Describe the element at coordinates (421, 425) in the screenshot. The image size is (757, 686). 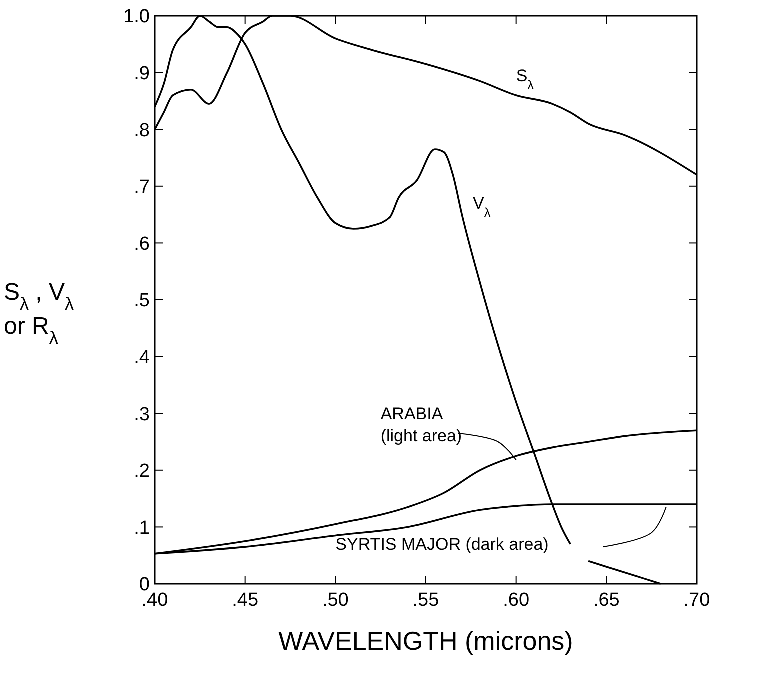
I see `series-label: ARABIA (light area)` at that location.